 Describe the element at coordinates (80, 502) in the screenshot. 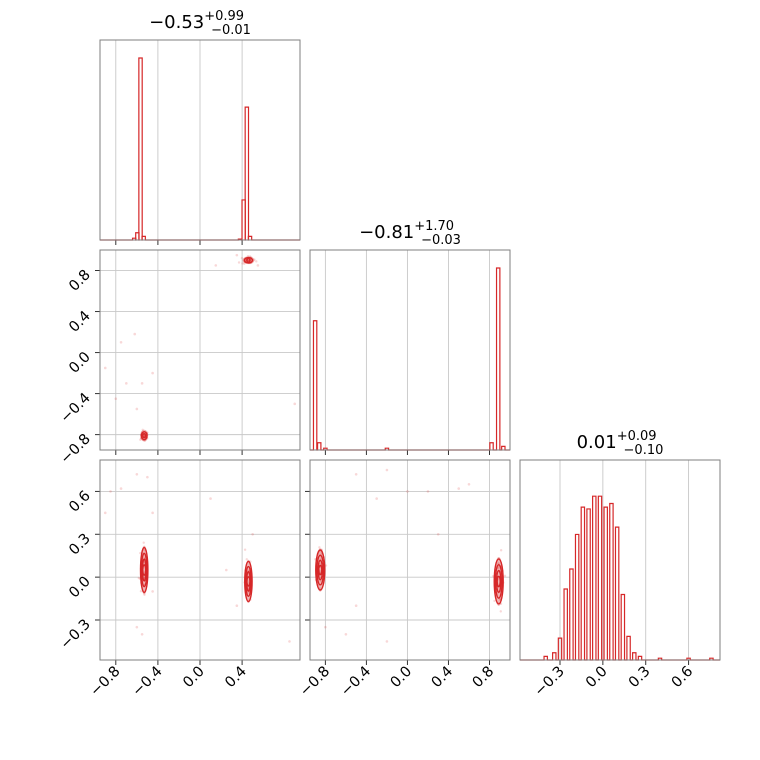

I see `tick-label-y: 0.6` at that location.